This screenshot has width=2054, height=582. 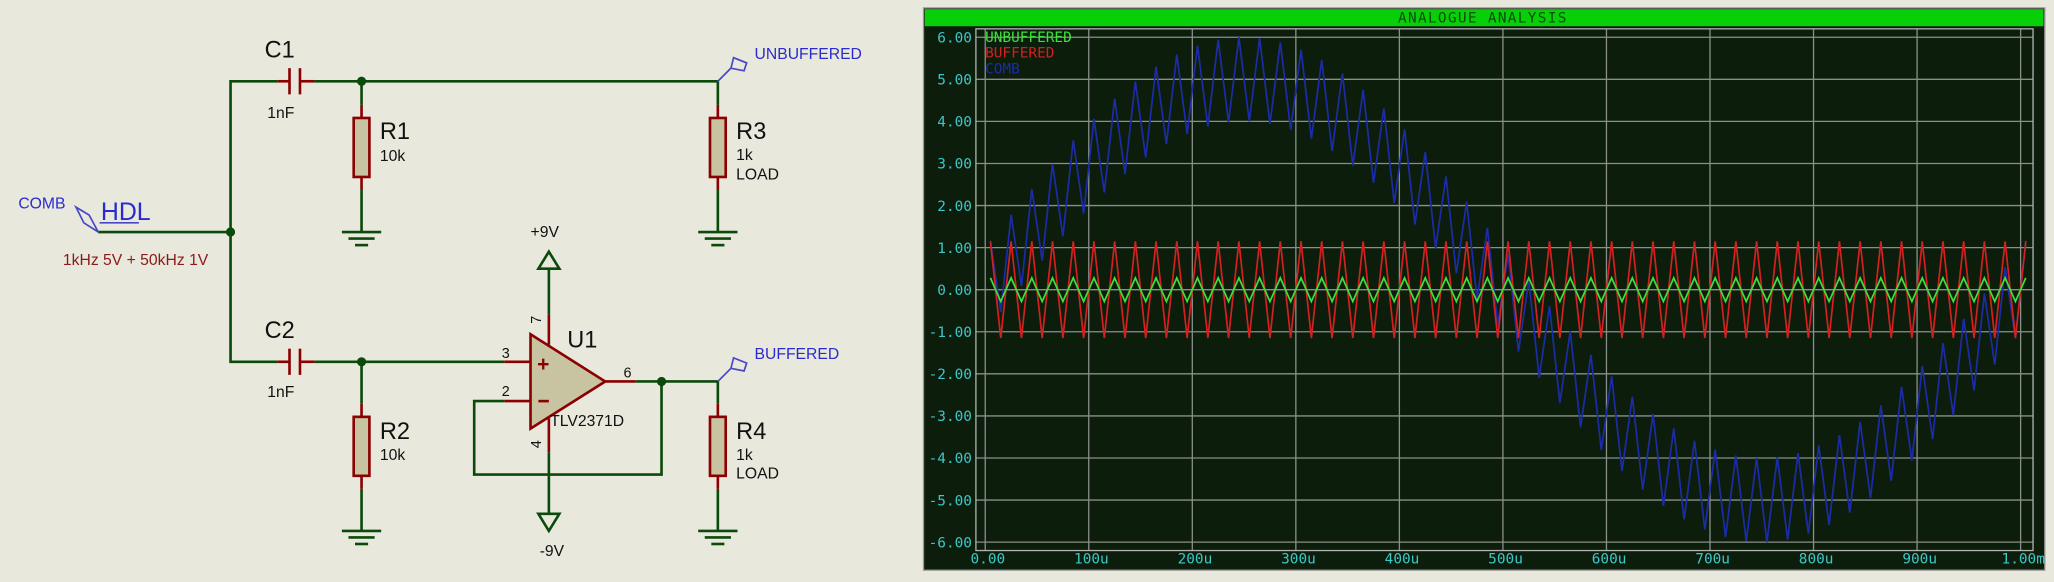 I want to click on y-tick-label: -1.00, so click(x=950, y=333).